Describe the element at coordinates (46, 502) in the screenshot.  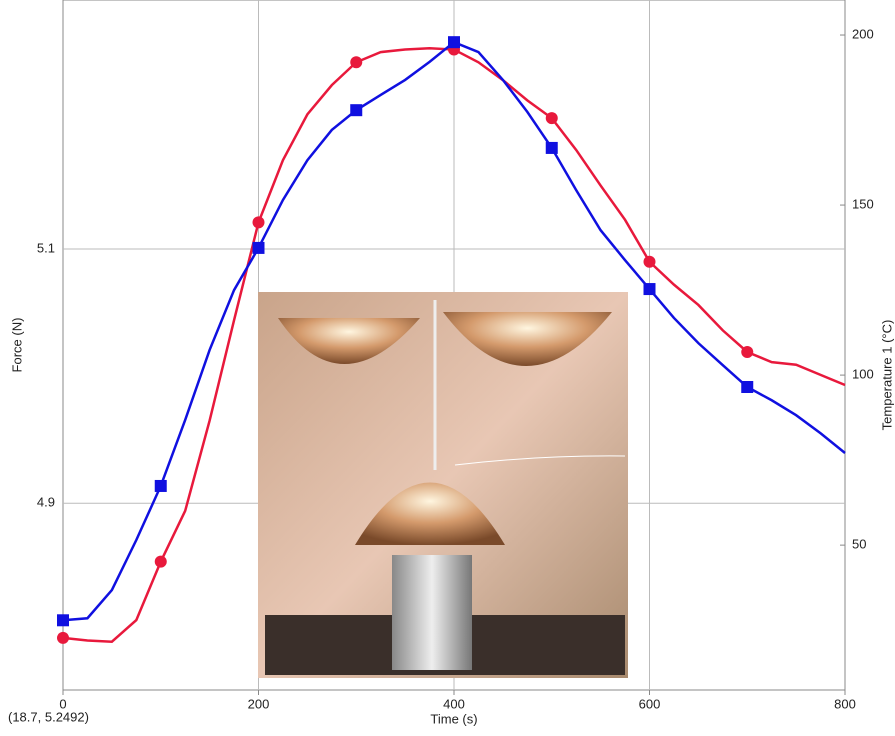
I see `y-tick-label: 4.9` at that location.